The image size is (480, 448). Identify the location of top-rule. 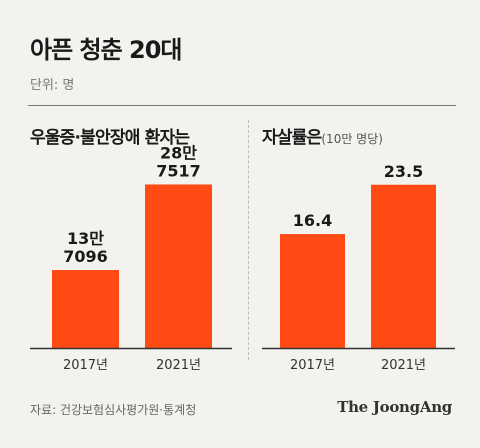
(242, 105).